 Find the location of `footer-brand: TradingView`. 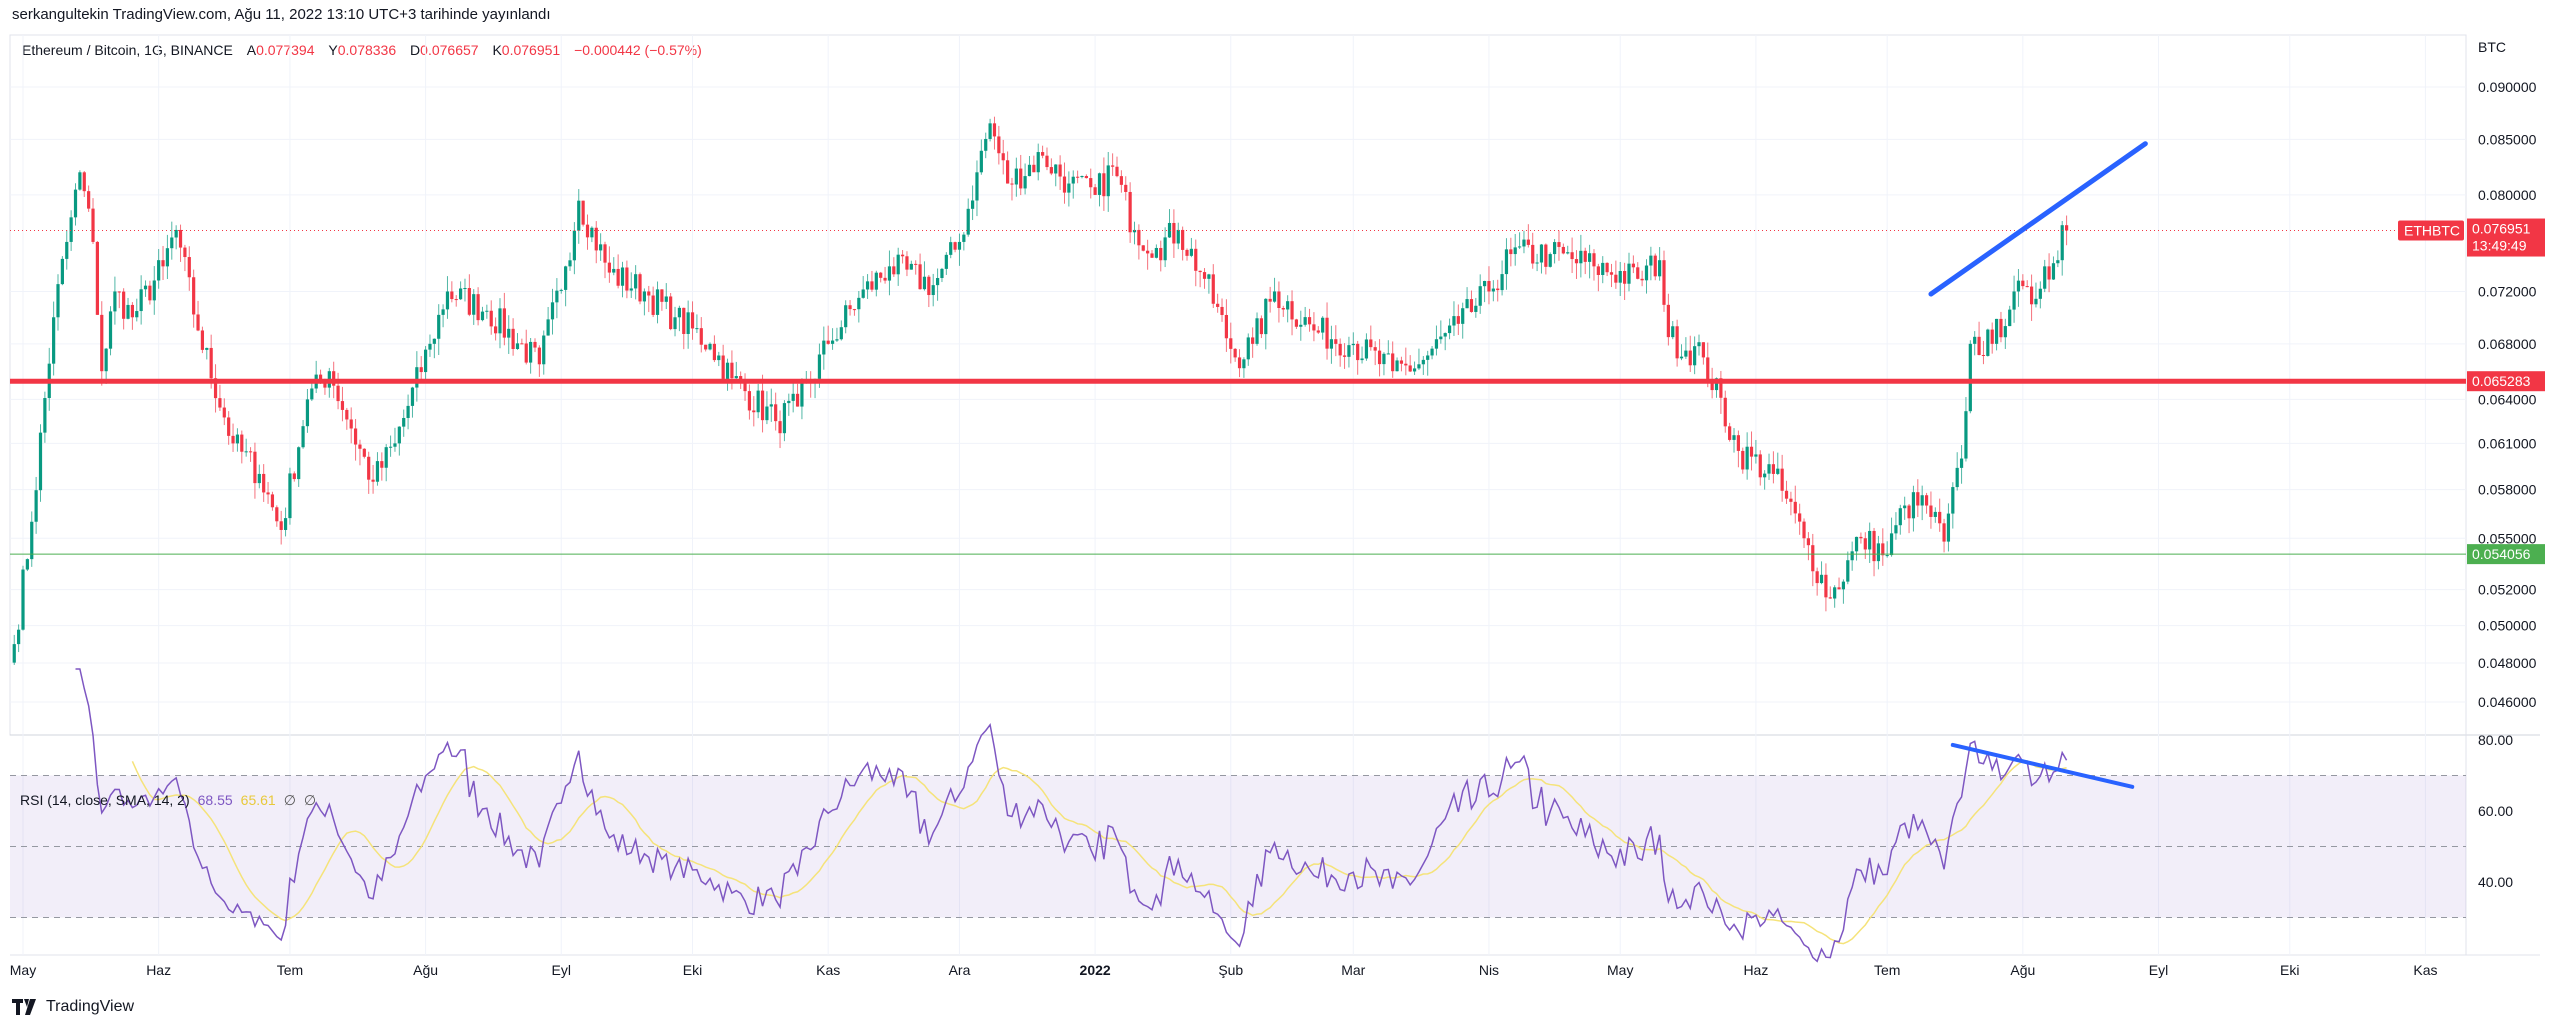

footer-brand: TradingView is located at coordinates (90, 1006).